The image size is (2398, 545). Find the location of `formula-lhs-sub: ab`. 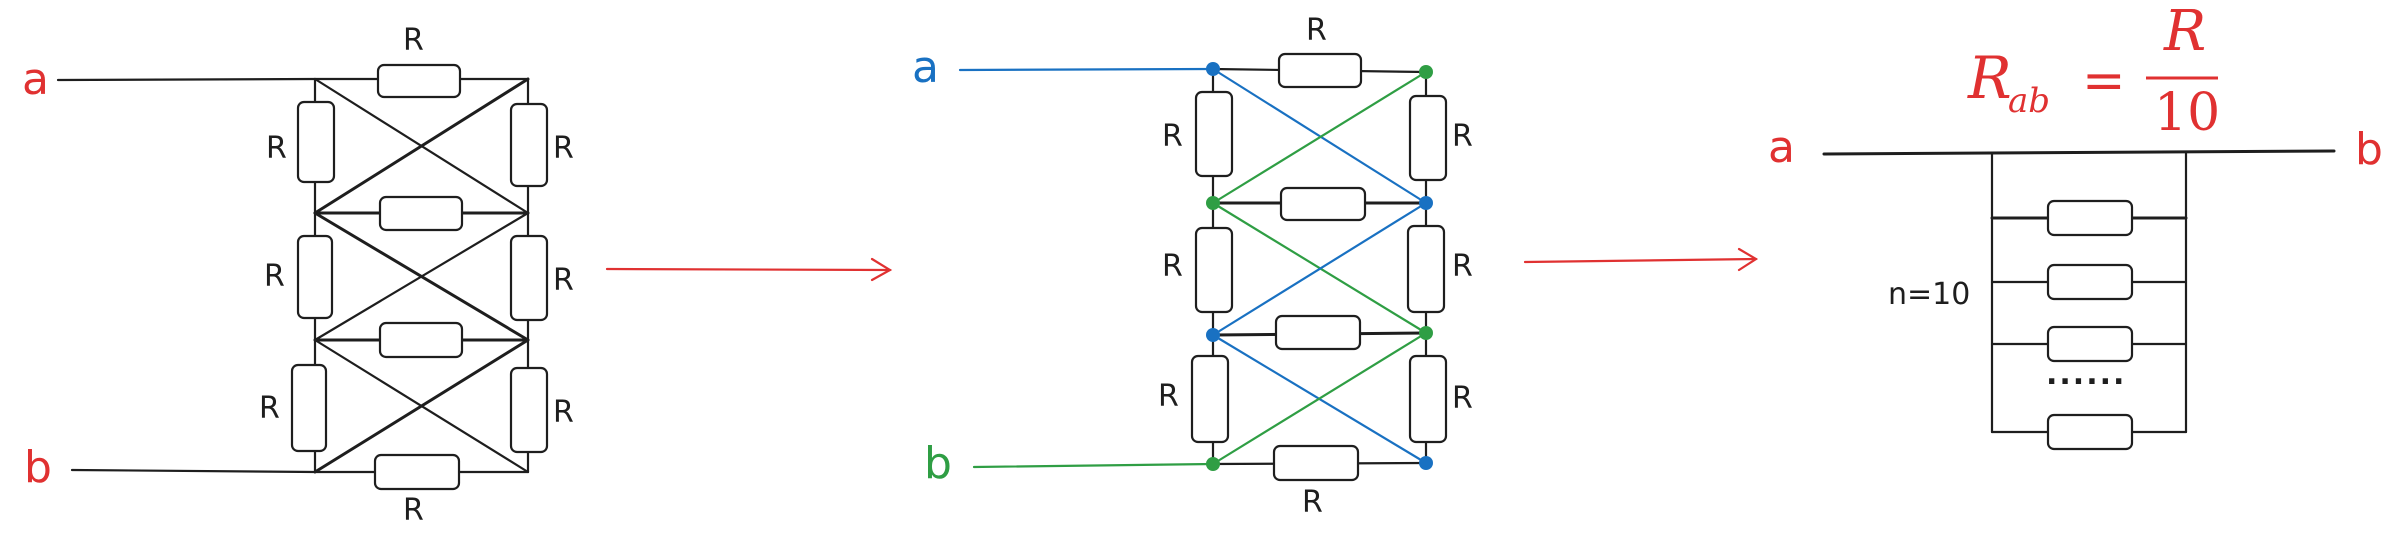

formula-lhs-sub: ab is located at coordinates (2029, 101).